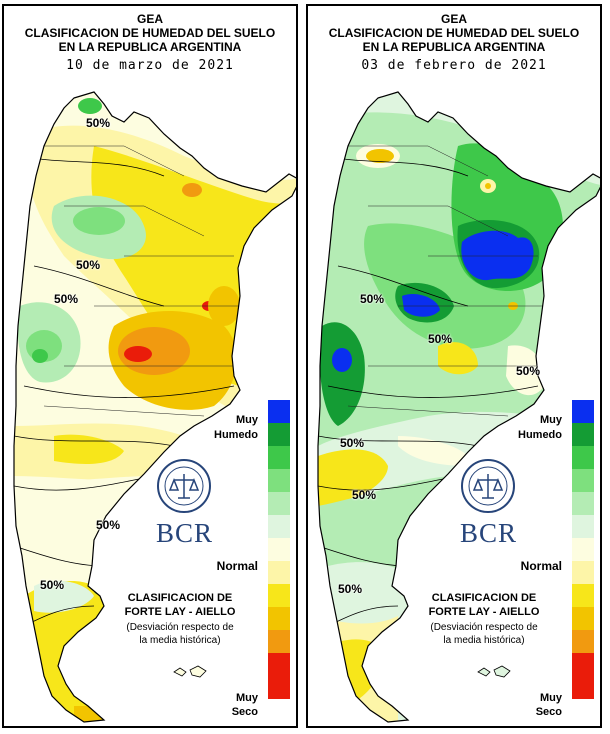  What do you see at coordinates (247, 698) in the screenshot?
I see `legend-muy-seco-1: Muy` at bounding box center [247, 698].